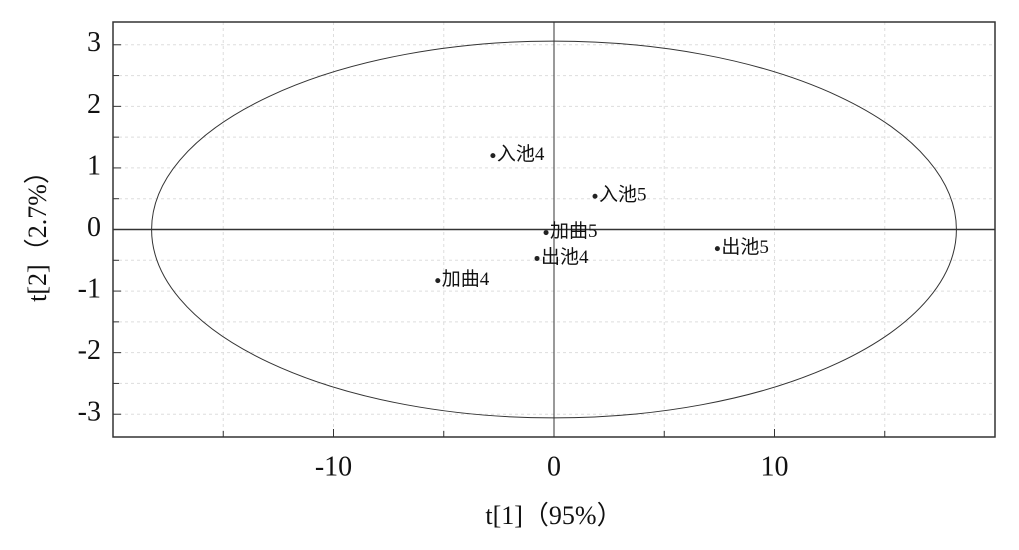 The width and height of the screenshot is (1019, 550). I want to click on y-axis-title: t[2]（2.7%）, so click(37, 230).